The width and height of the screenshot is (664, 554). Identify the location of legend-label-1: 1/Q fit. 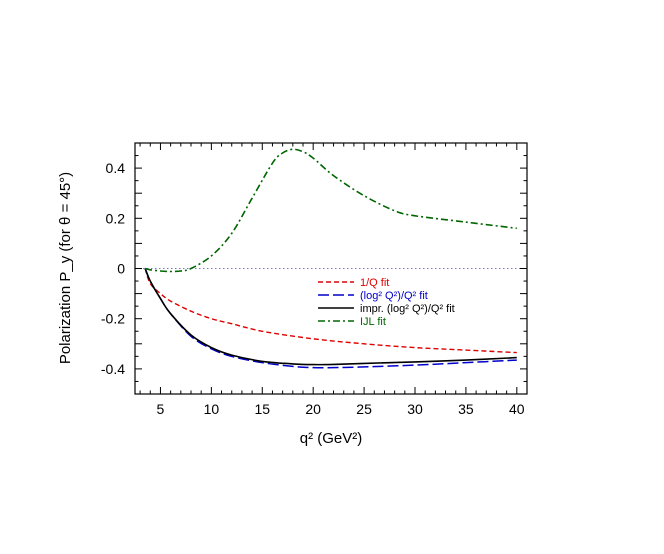
(374, 283).